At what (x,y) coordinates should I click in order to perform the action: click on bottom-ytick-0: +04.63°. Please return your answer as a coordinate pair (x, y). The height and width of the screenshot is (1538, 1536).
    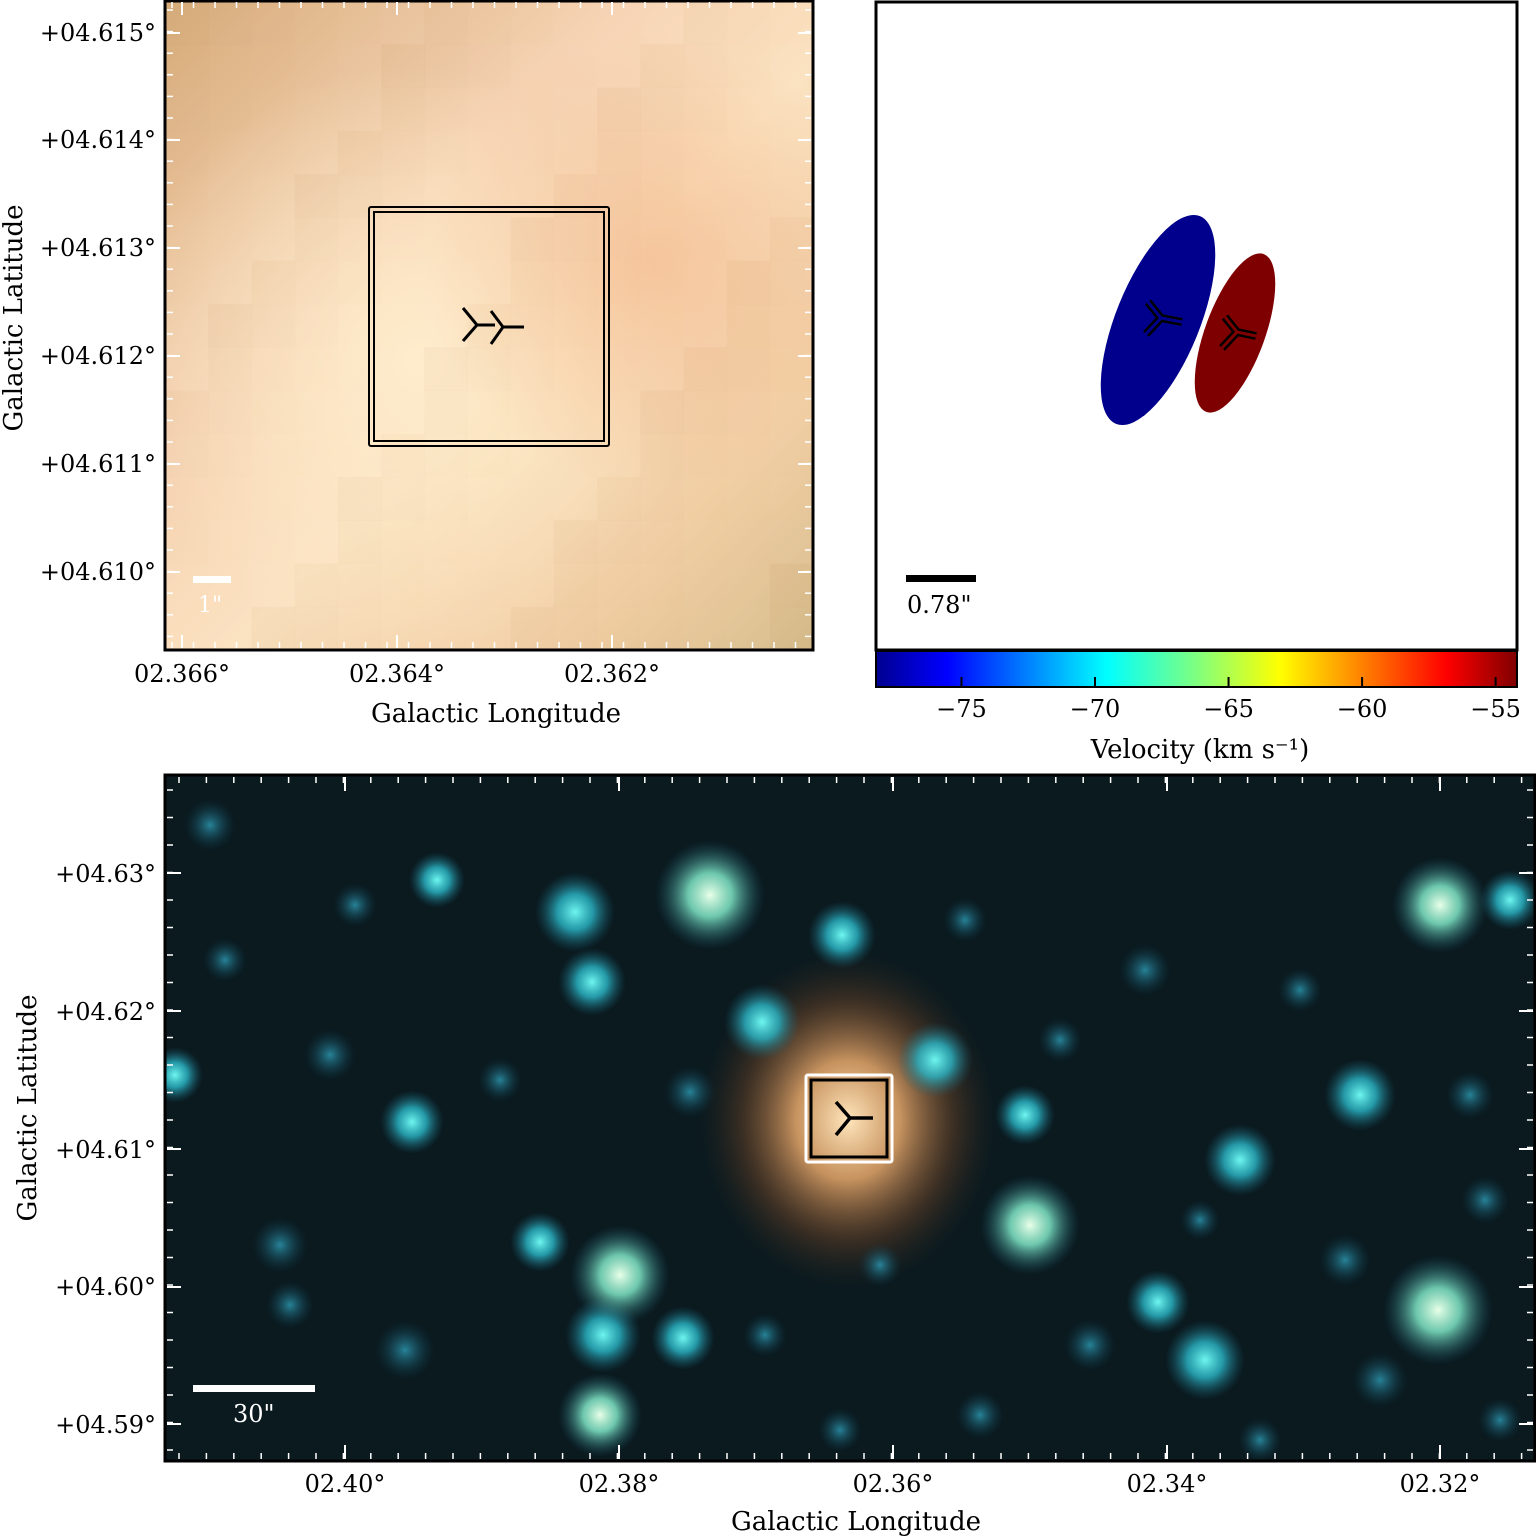
    Looking at the image, I should click on (105, 874).